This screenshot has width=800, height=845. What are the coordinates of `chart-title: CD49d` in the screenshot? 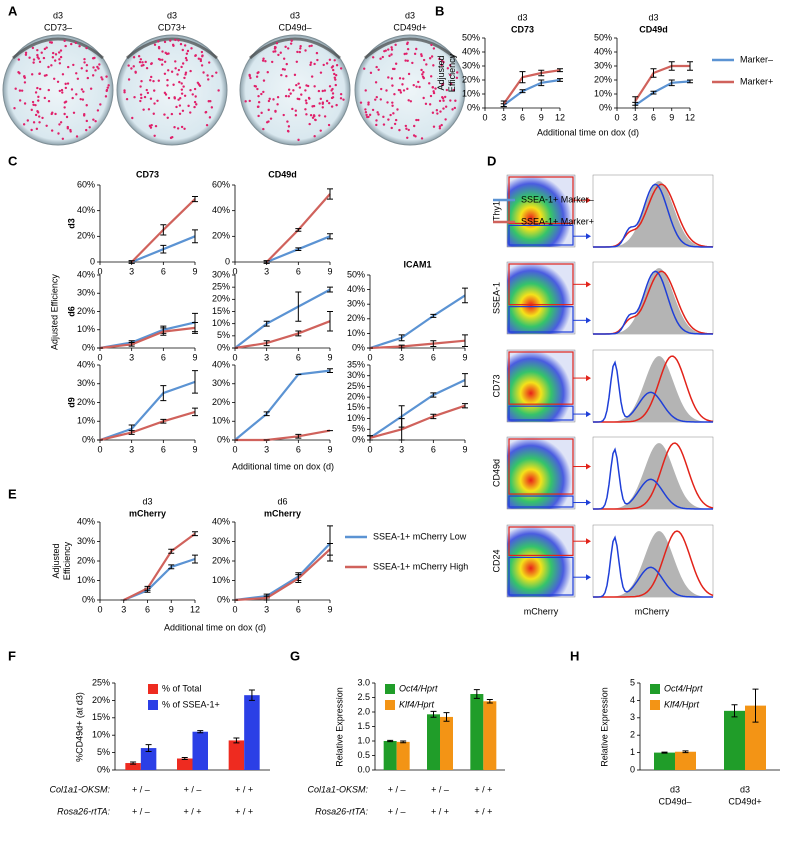 It's located at (653, 29).